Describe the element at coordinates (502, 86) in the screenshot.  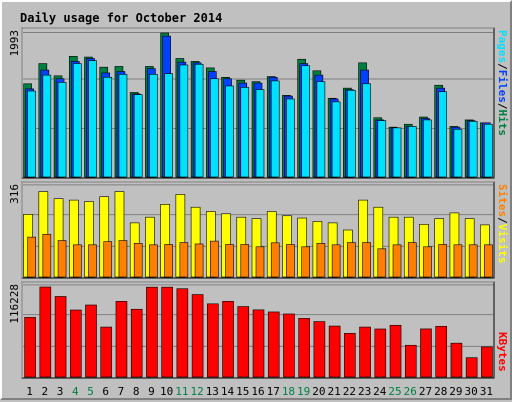
I see `legend-files: Files` at that location.